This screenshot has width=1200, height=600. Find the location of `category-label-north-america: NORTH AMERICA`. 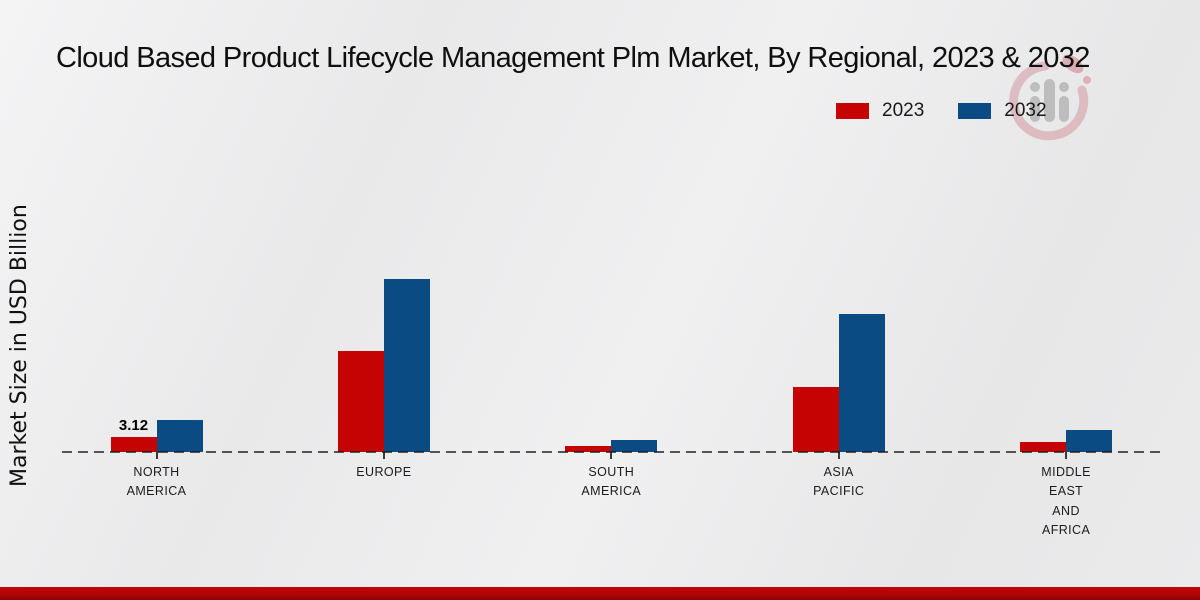

category-label-north-america: NORTH AMERICA is located at coordinates (156, 482).